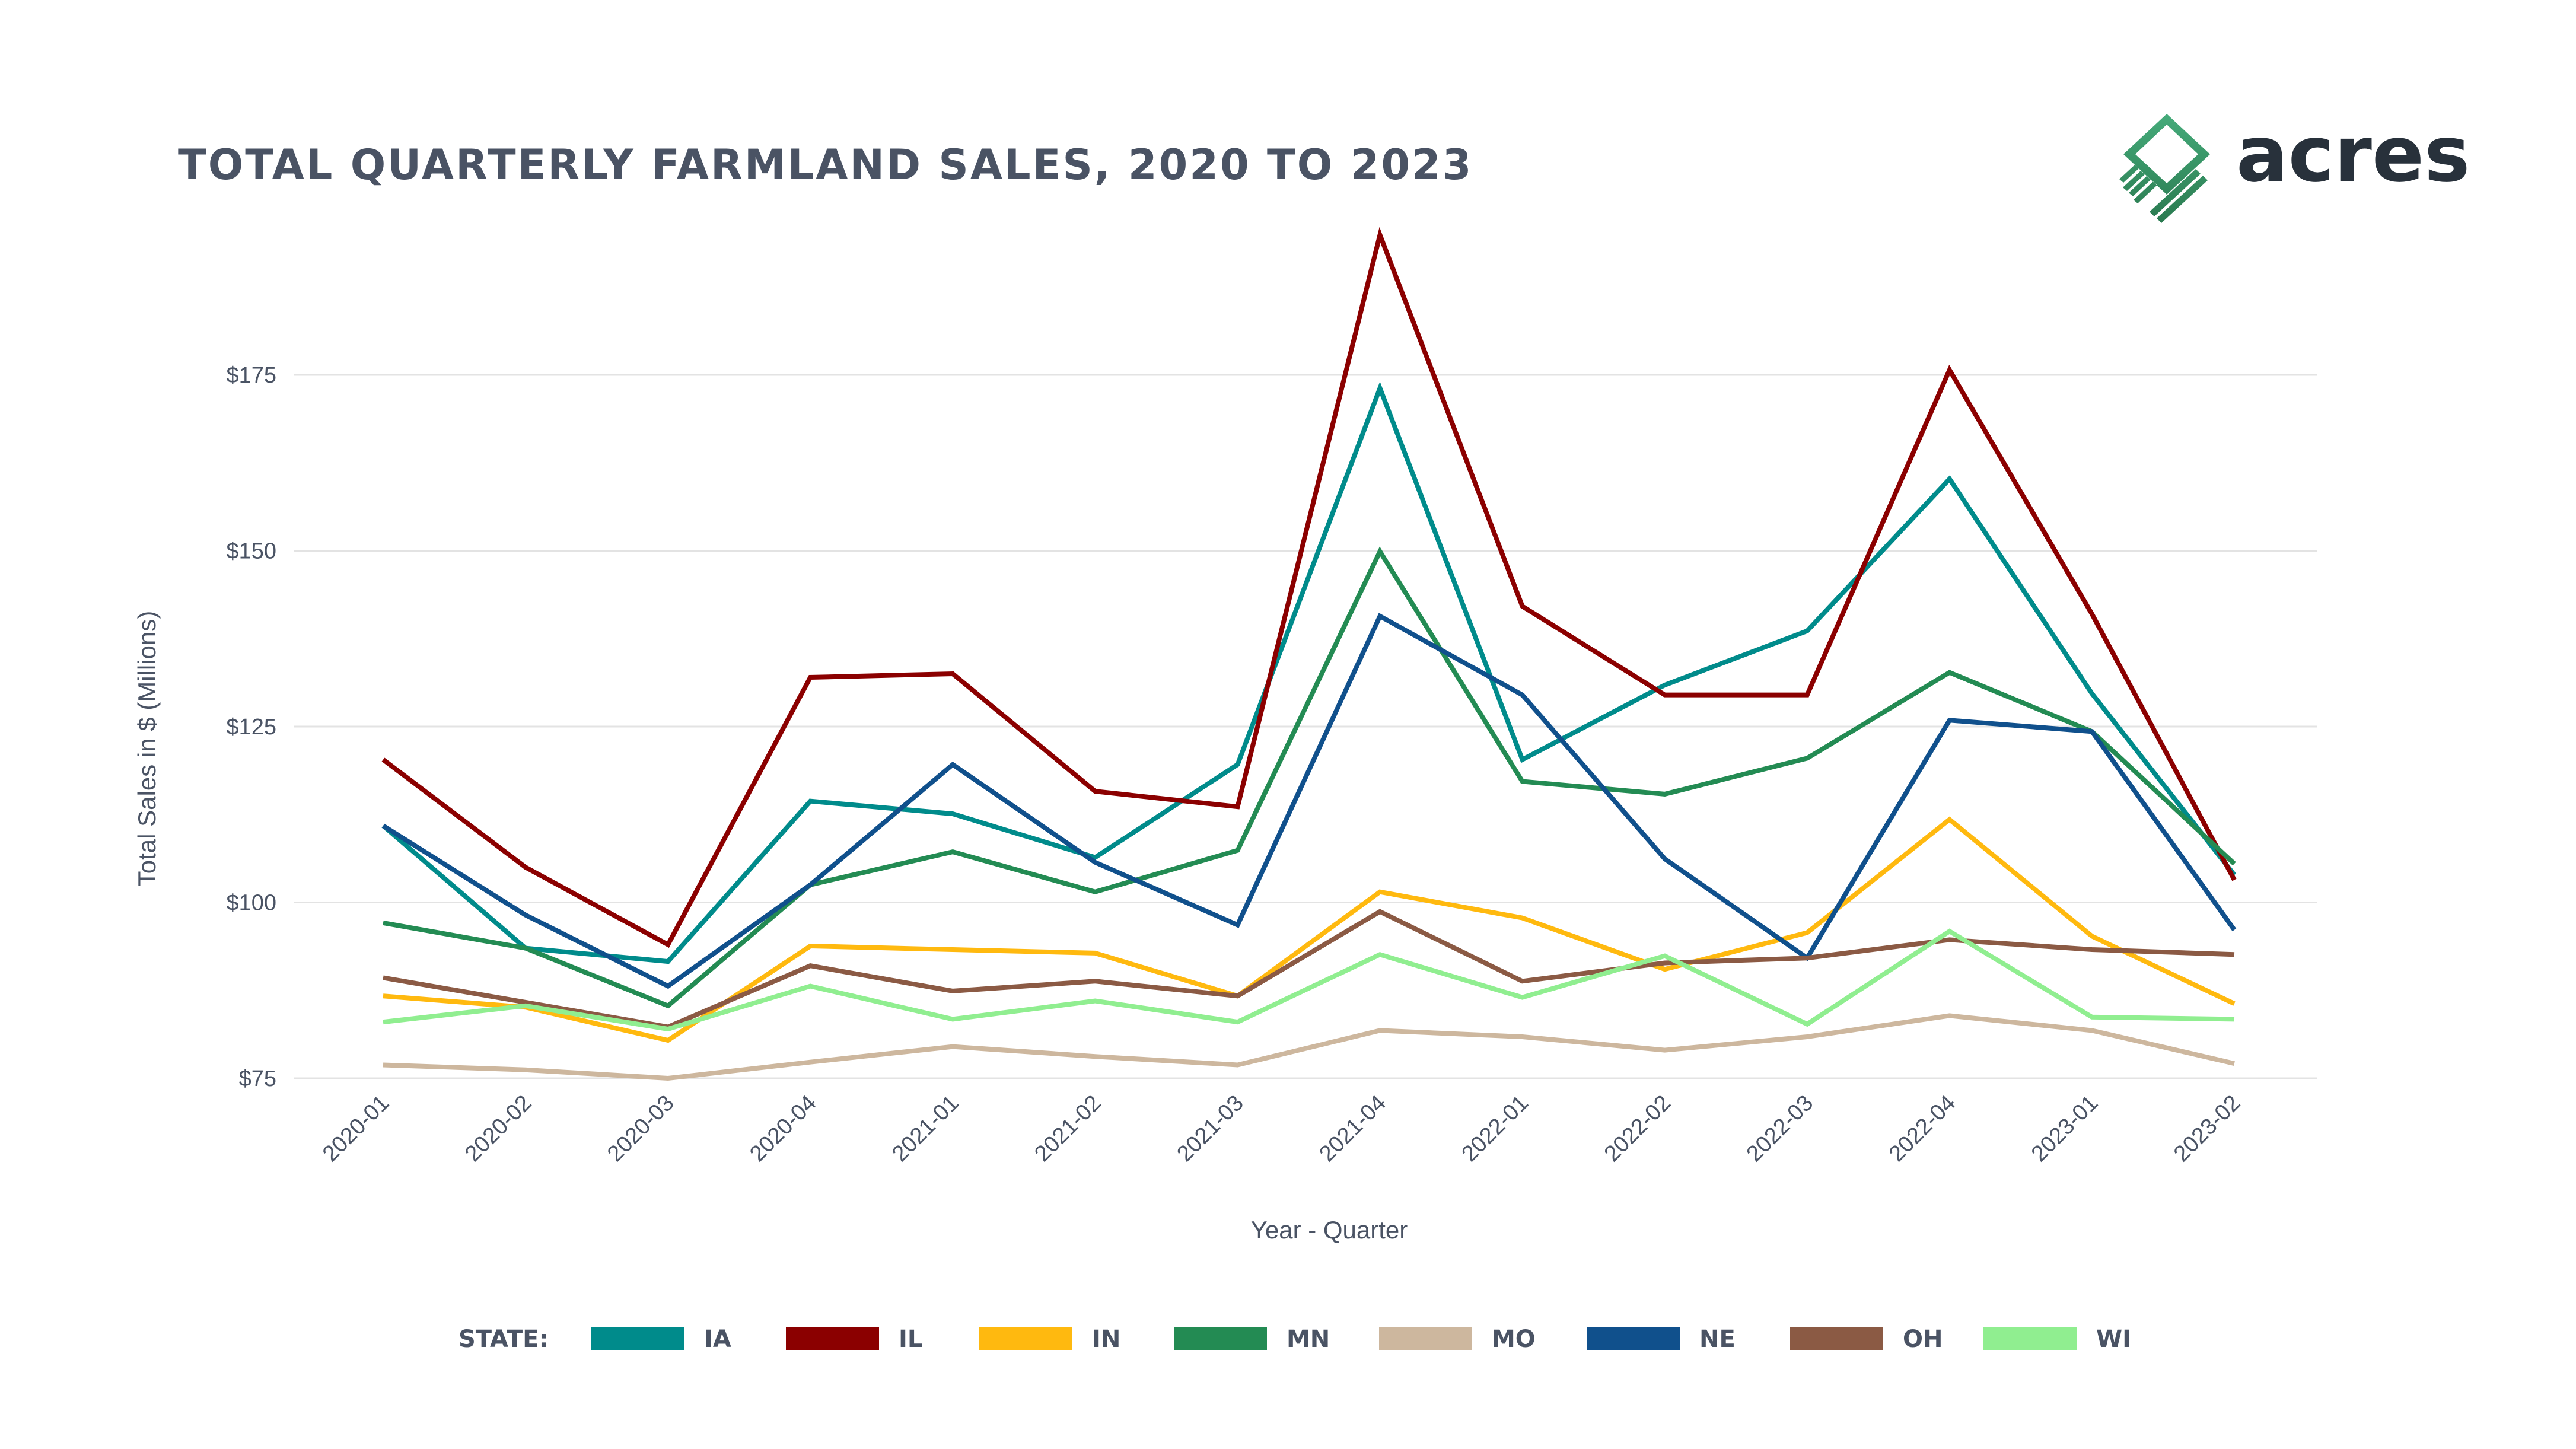 The width and height of the screenshot is (2576, 1449). I want to click on legend-swatch-in, so click(1025, 1339).